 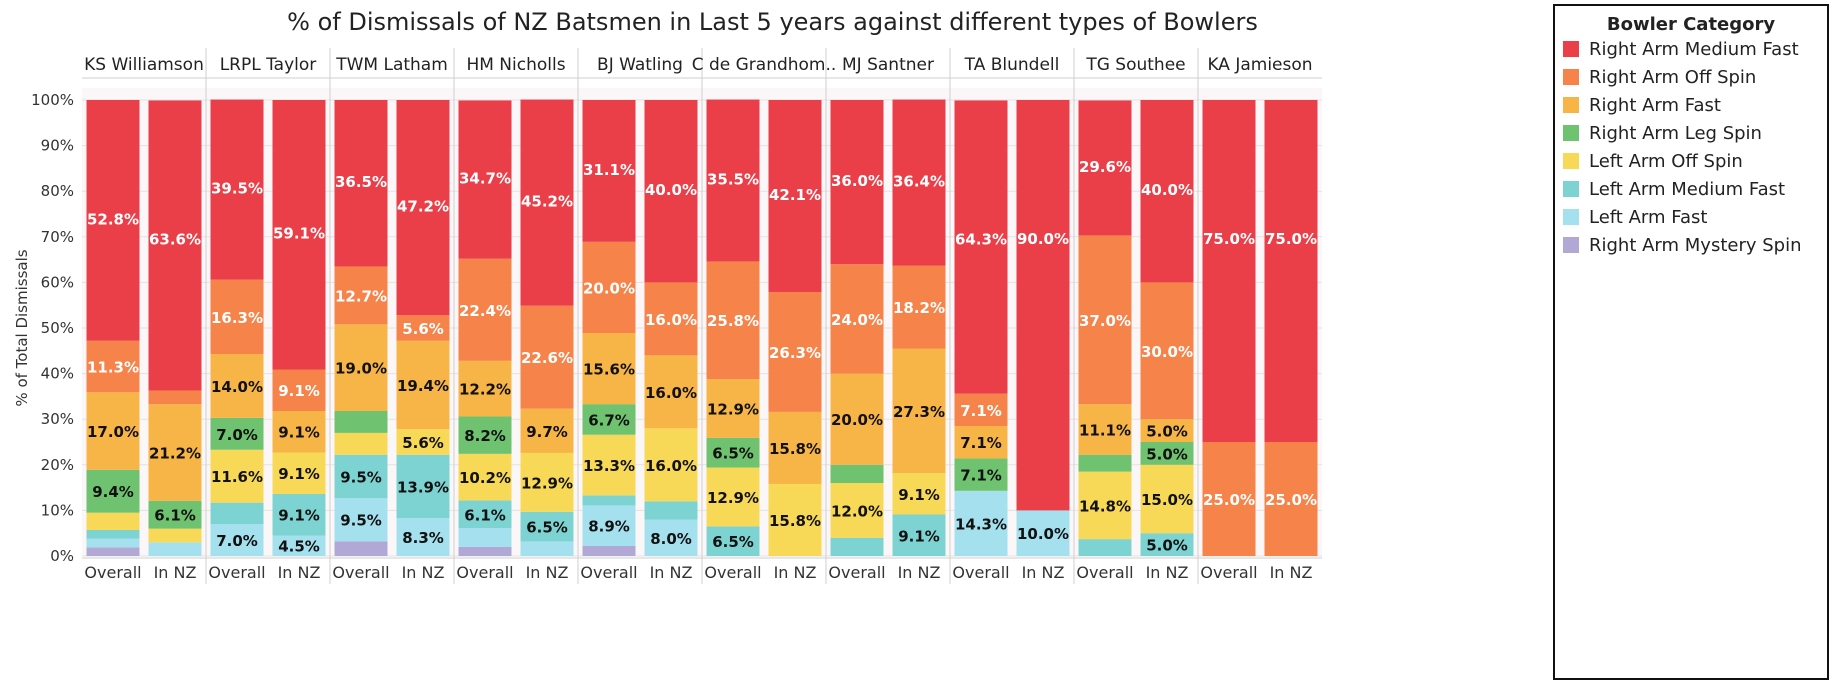 I want to click on legend-item: Left Arm Off Spin, so click(x=1695, y=161).